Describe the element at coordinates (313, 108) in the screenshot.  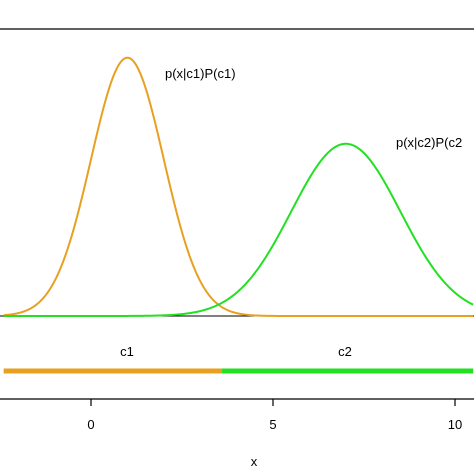
I see `curve-labels-layer: p(x|c1)P(c1) p(x|c2)P(c2` at that location.